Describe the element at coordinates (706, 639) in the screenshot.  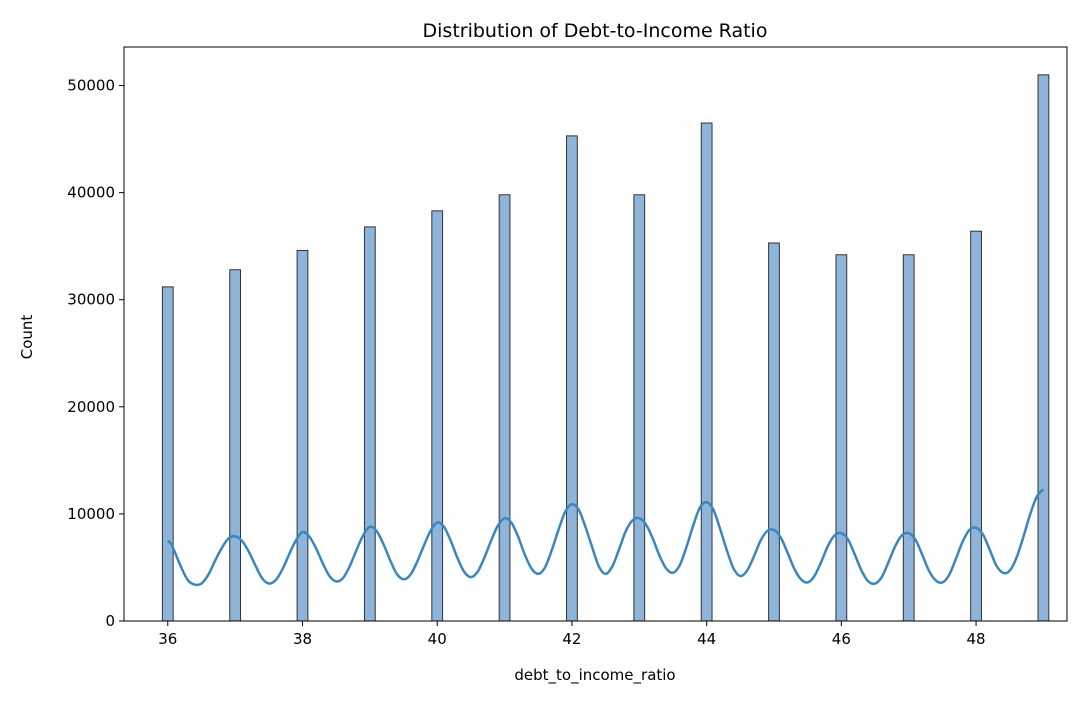
I see `x-tick-label: 44` at that location.